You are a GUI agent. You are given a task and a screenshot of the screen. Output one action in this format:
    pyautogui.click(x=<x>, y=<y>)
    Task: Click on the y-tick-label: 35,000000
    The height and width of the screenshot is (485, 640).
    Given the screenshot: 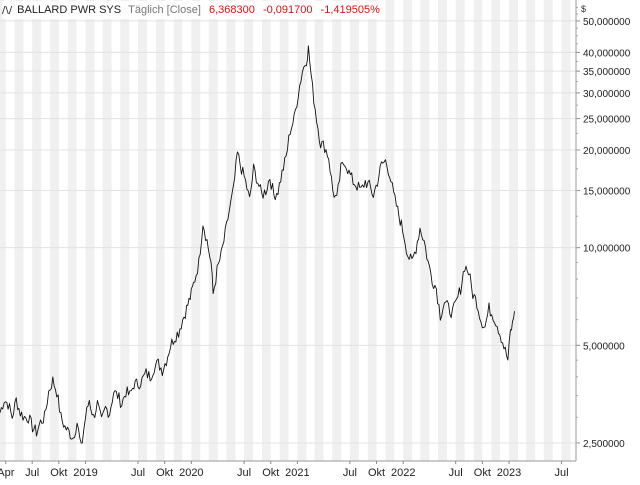 What is the action you would take?
    pyautogui.click(x=607, y=72)
    